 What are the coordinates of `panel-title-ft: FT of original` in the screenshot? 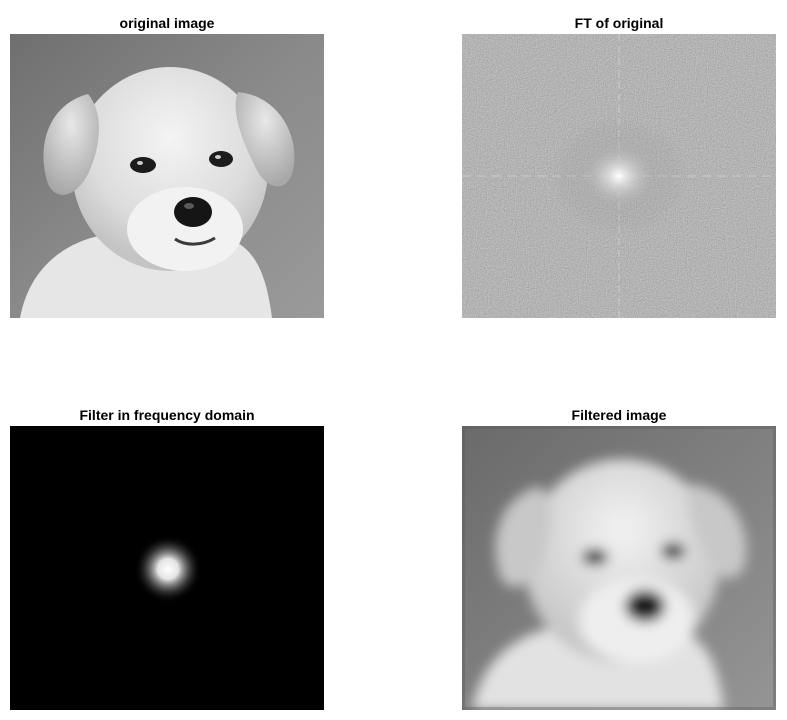 It's located at (619, 23).